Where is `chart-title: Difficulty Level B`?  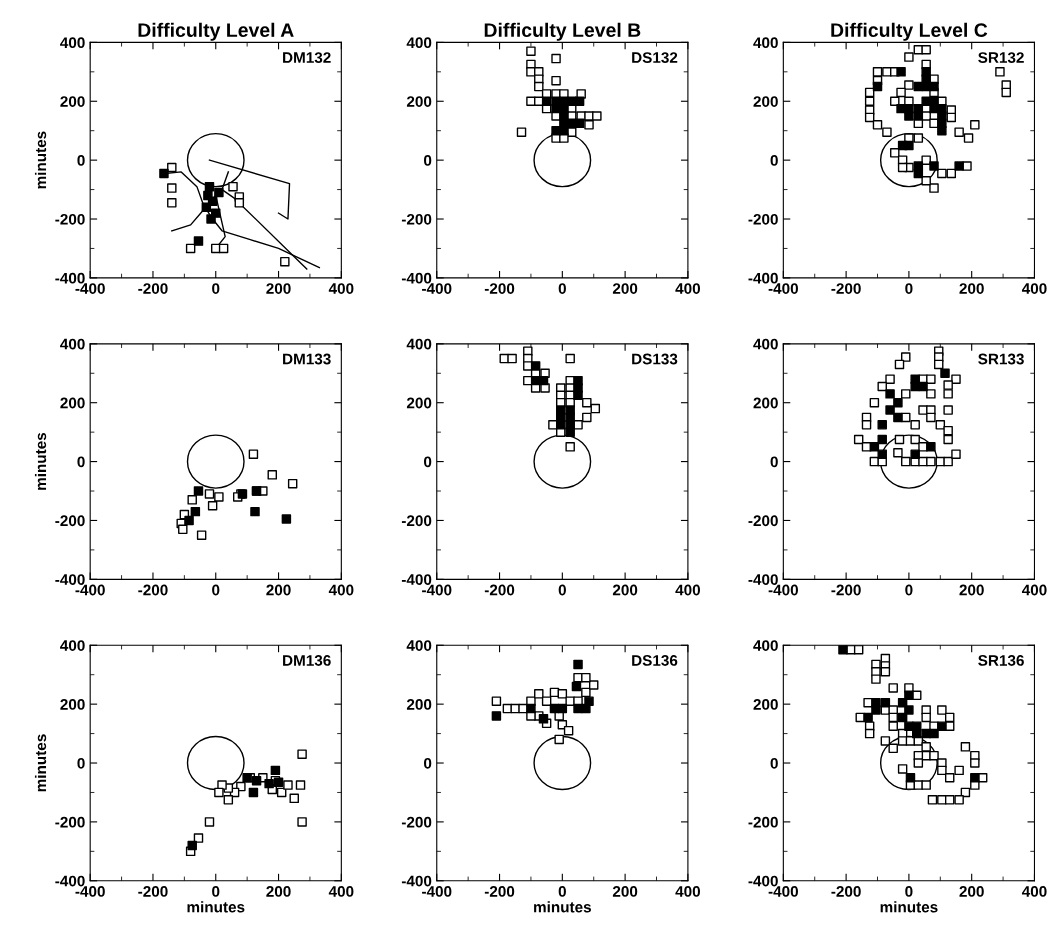
chart-title: Difficulty Level B is located at coordinates (562, 31).